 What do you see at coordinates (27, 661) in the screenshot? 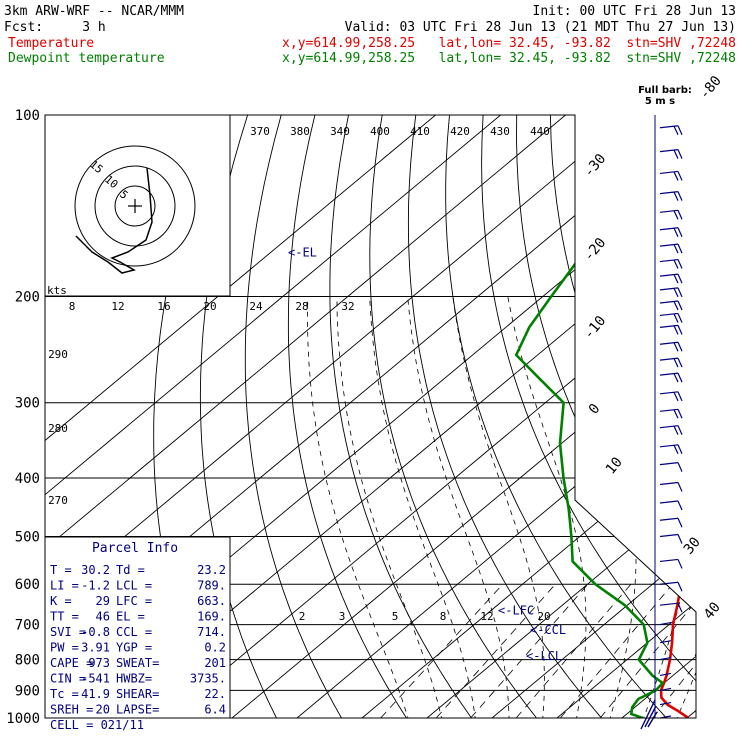
I see `pressure-label-800: 800` at bounding box center [27, 661].